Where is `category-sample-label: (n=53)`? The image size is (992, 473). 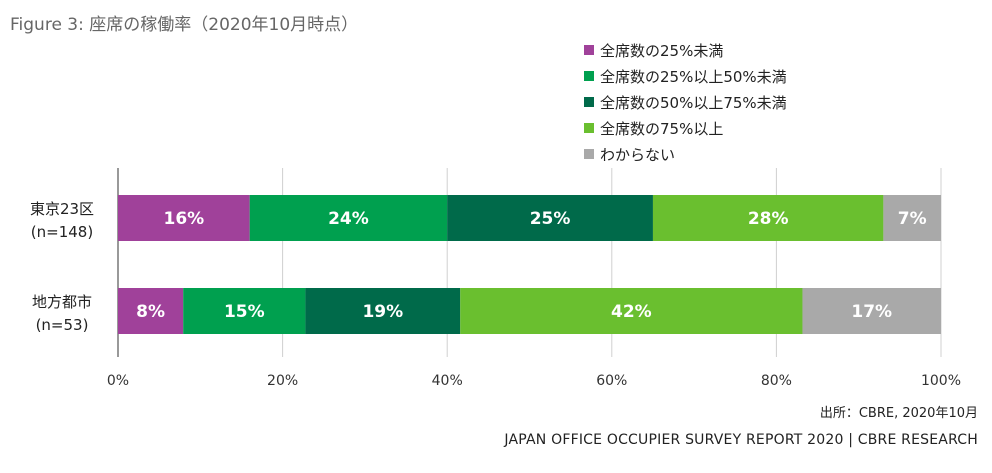
category-sample-label: (n=53) is located at coordinates (62, 325).